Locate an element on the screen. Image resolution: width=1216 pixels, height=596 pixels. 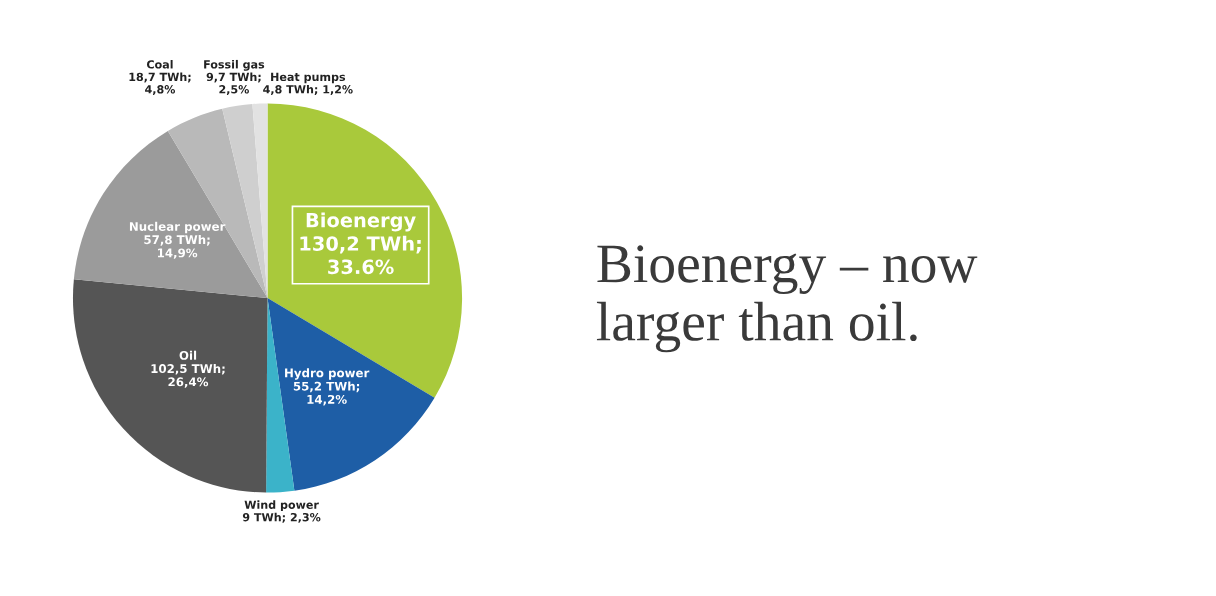
slice-label: Heat pumps is located at coordinates (308, 78).